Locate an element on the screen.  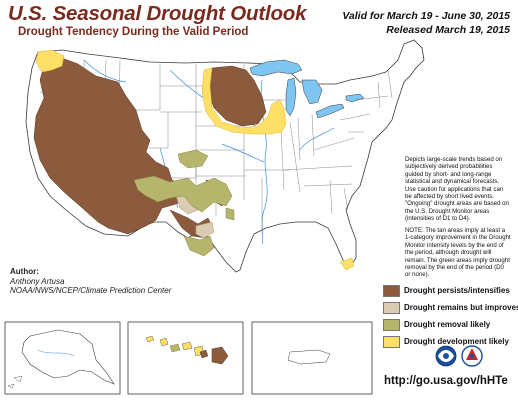
legend-label: Drought removal likely is located at coordinates (447, 324).